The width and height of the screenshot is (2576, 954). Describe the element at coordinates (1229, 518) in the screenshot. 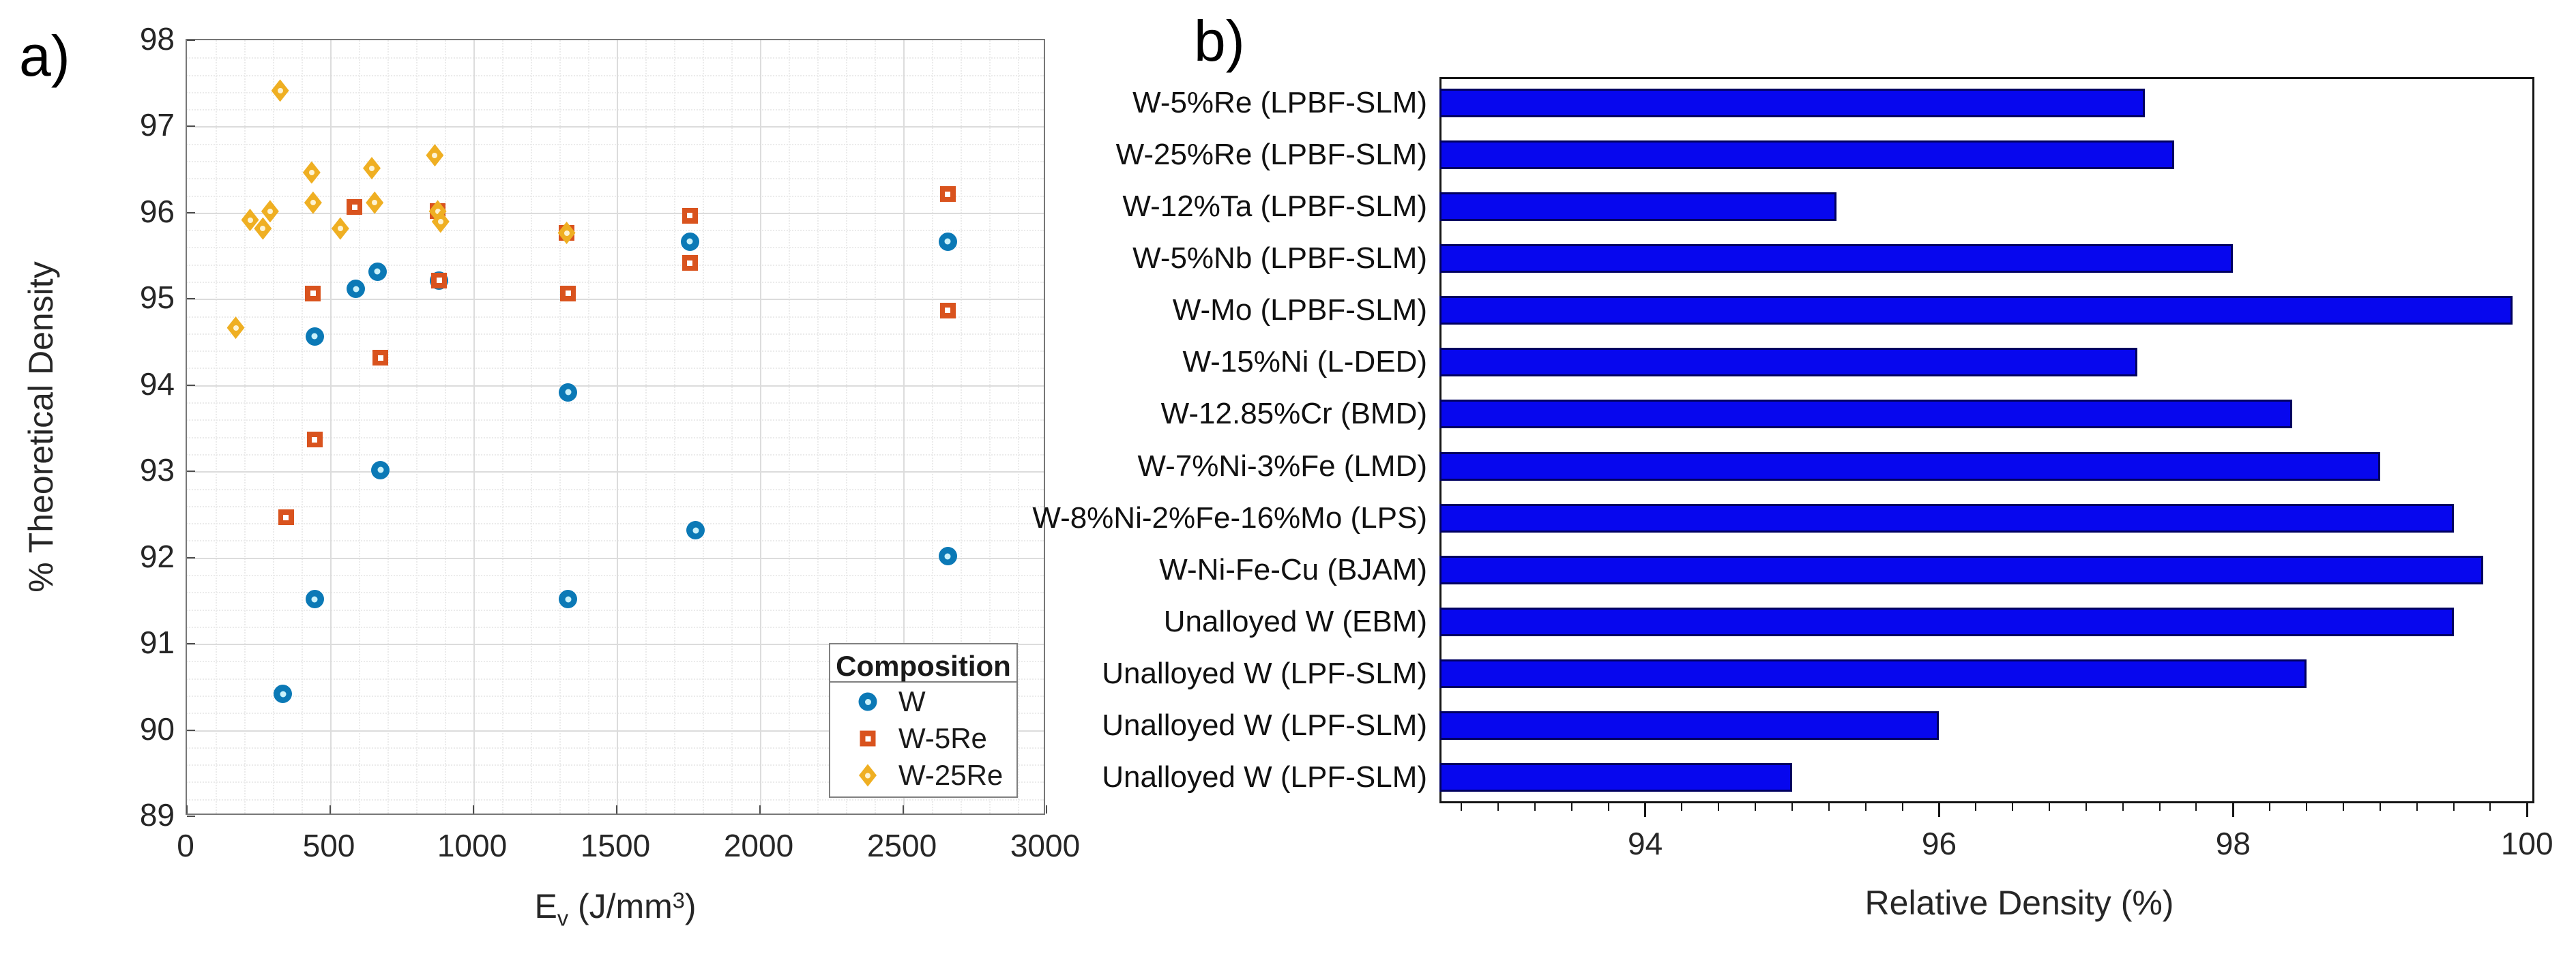

I see `bar-category-label: W-8%Ni-2%Fe-16%Mo (LPS)` at that location.